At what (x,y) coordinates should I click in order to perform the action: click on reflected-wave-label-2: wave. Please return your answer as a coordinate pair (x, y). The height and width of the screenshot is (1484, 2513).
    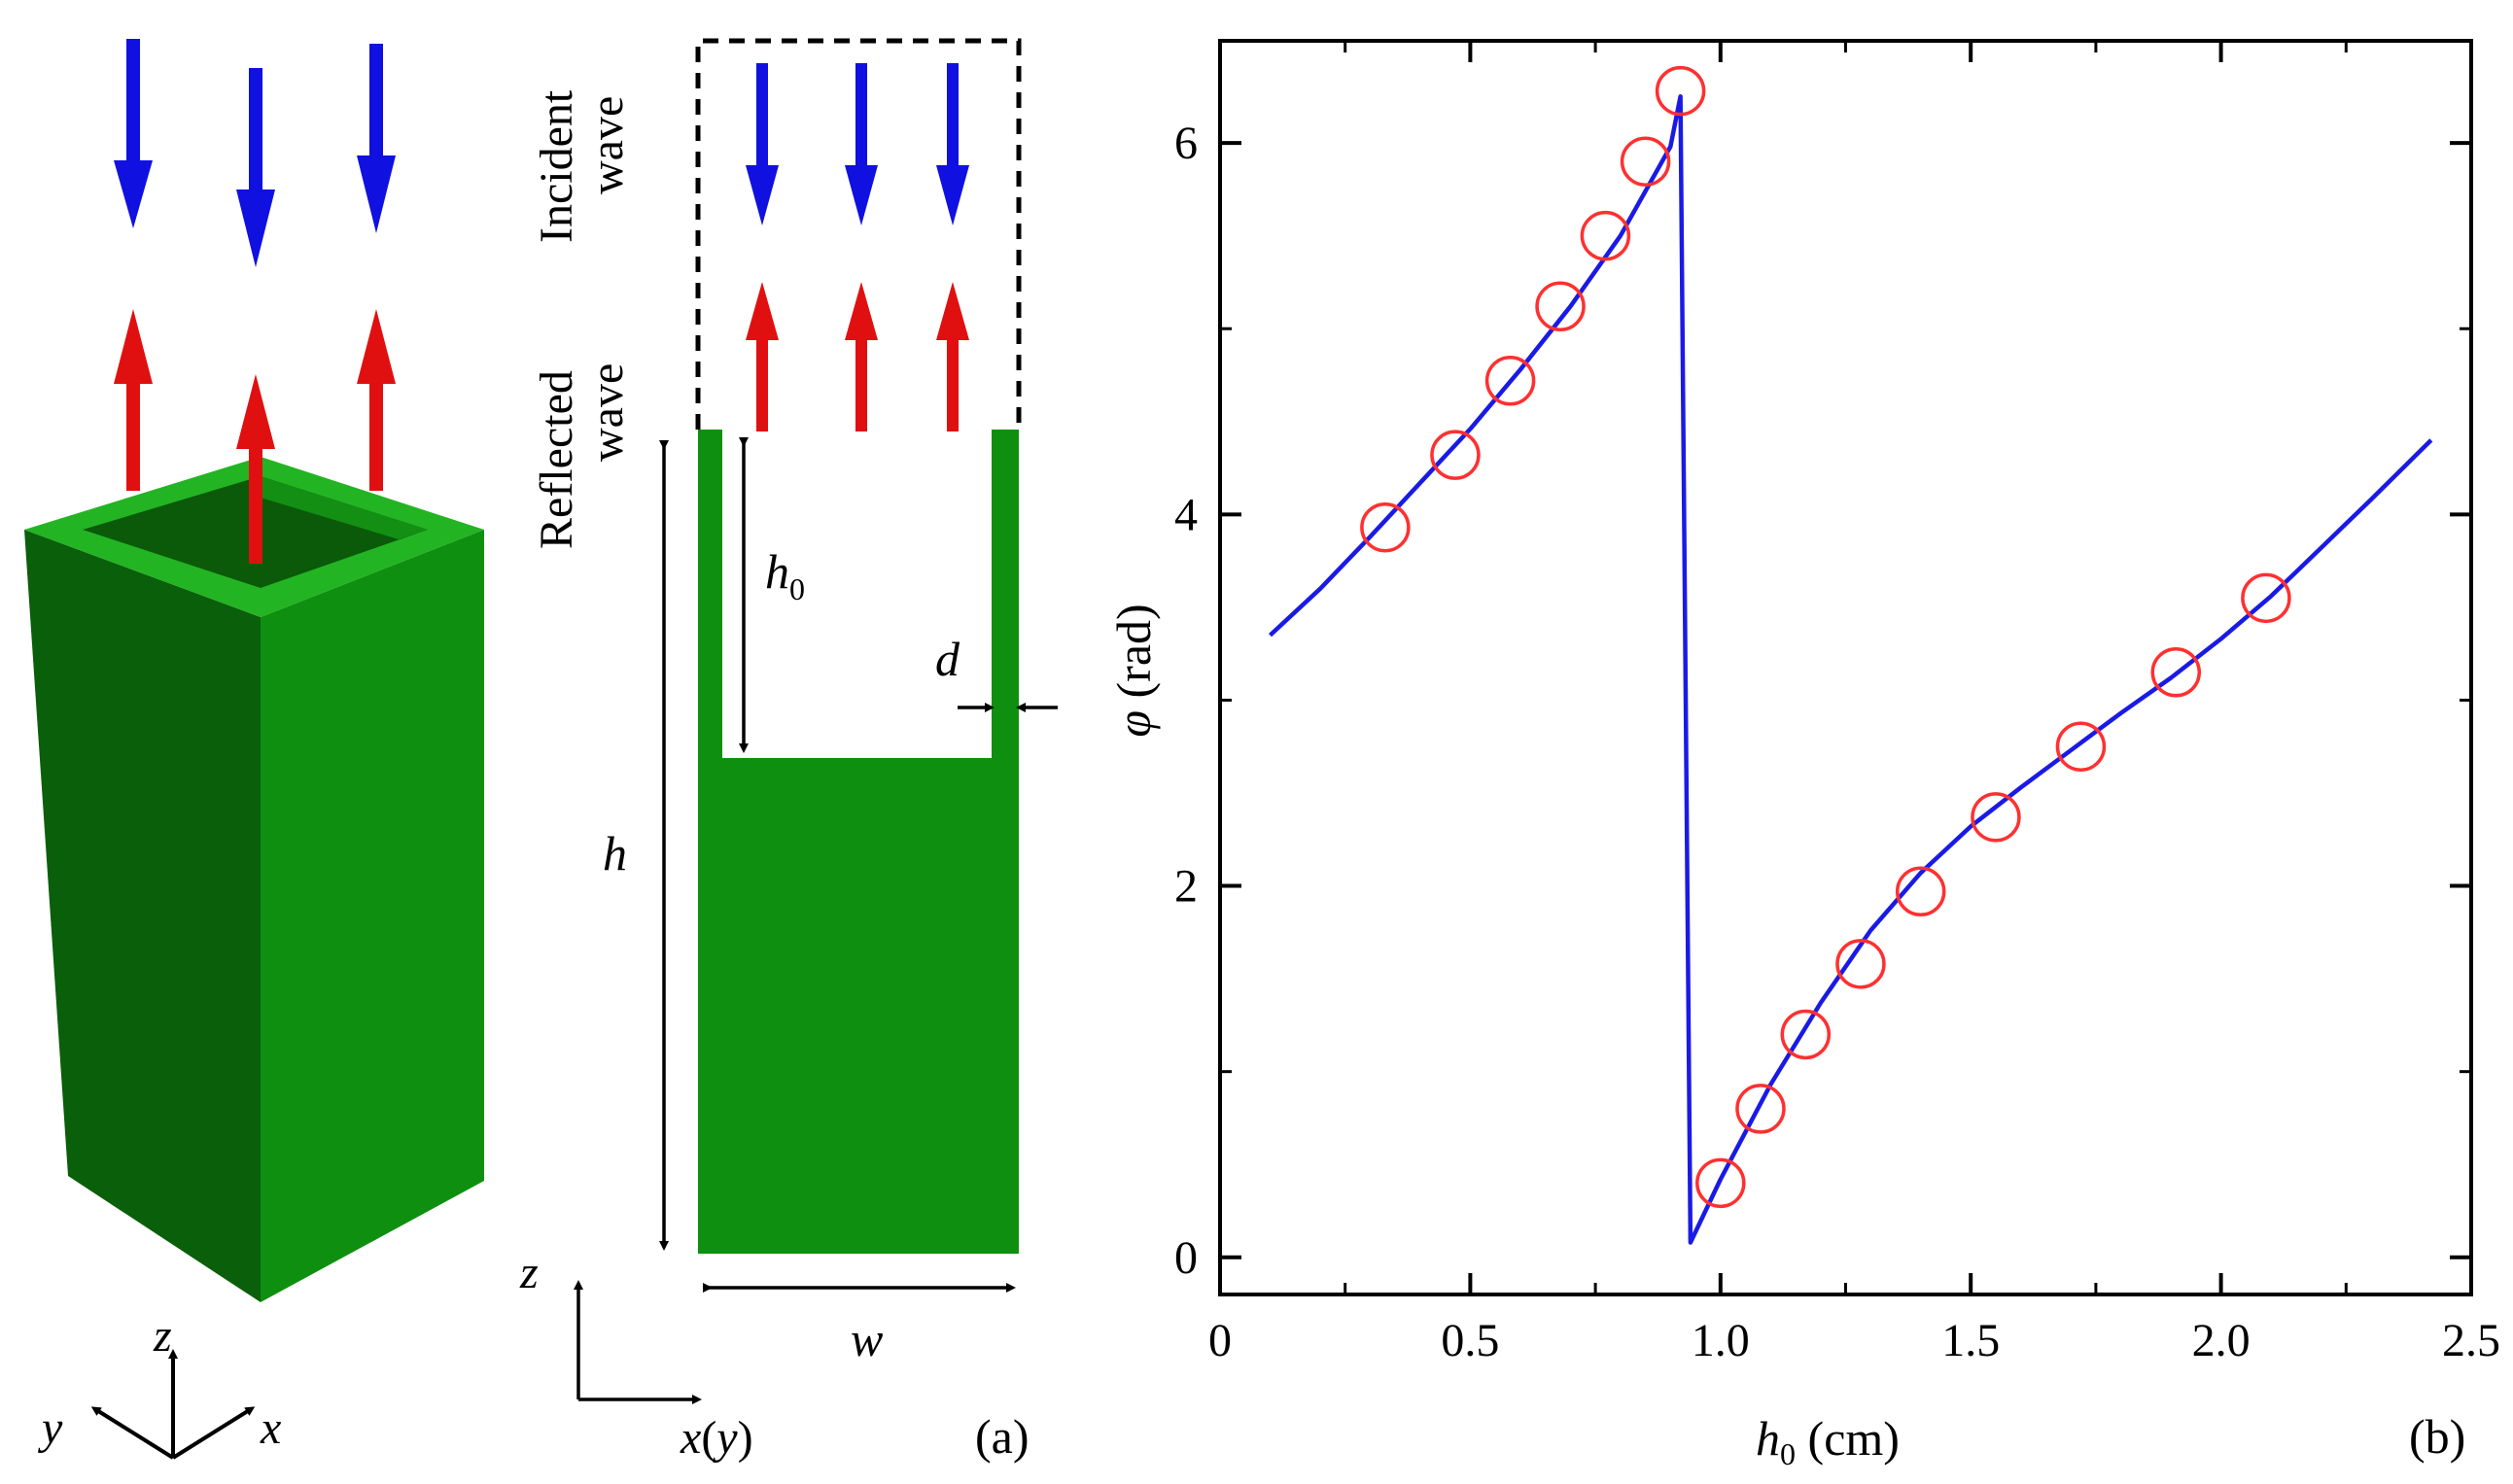
    Looking at the image, I should click on (607, 412).